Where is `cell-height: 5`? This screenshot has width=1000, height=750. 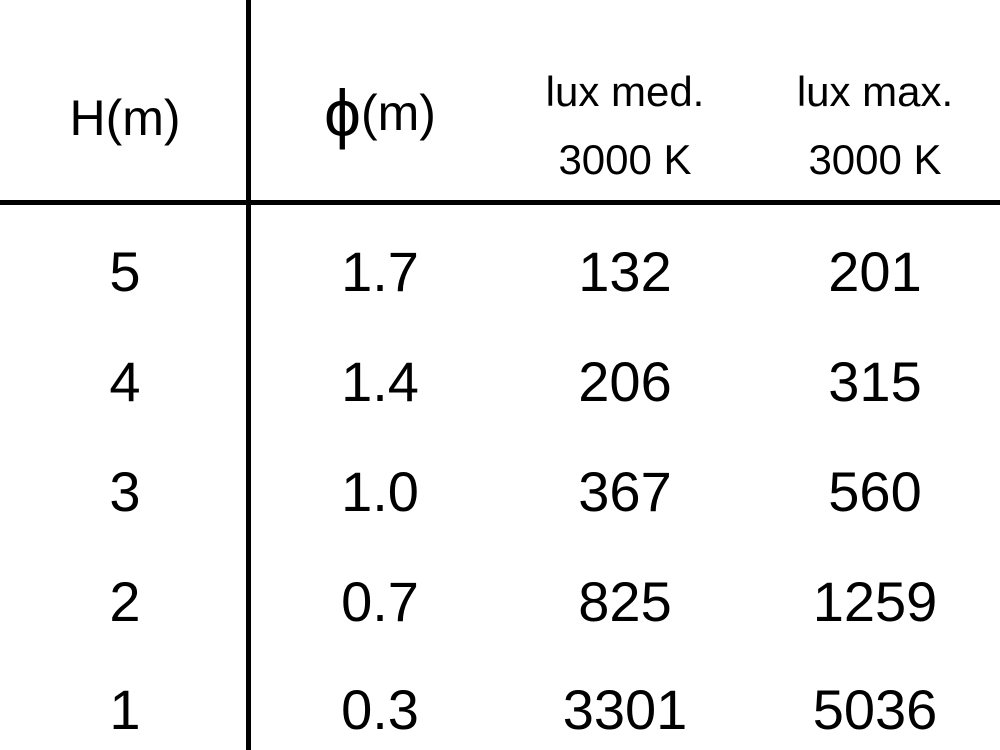 cell-height: 5 is located at coordinates (125, 271).